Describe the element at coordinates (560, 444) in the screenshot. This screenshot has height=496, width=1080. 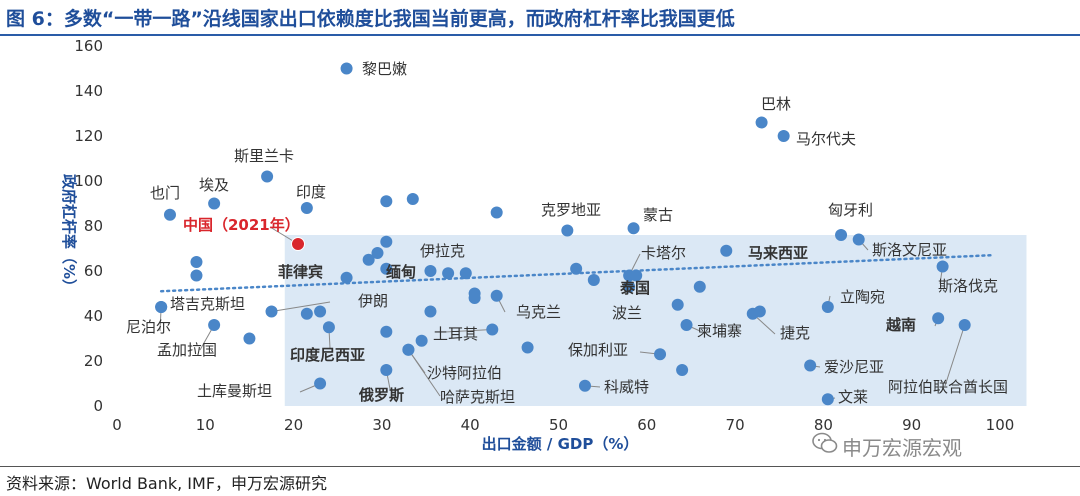
I see `x-axis-label: 出口金额 / GDP（%）` at that location.